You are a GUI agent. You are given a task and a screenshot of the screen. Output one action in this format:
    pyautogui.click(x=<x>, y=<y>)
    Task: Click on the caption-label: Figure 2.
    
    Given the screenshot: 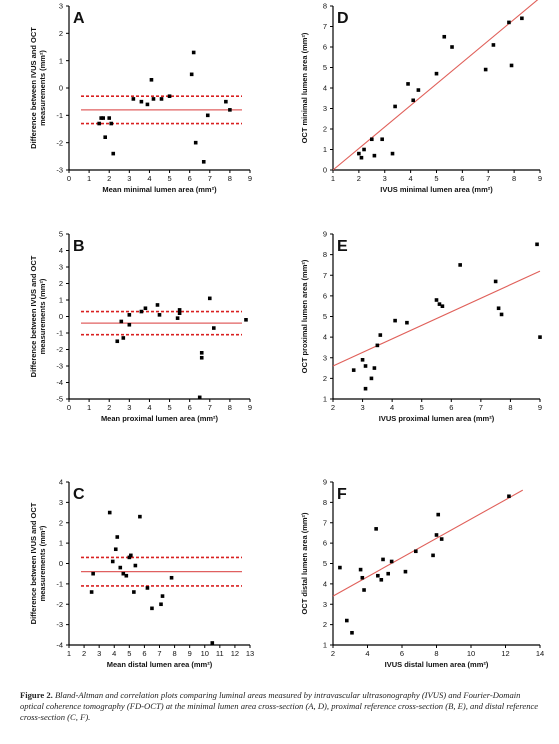 What is the action you would take?
    pyautogui.click(x=36, y=695)
    